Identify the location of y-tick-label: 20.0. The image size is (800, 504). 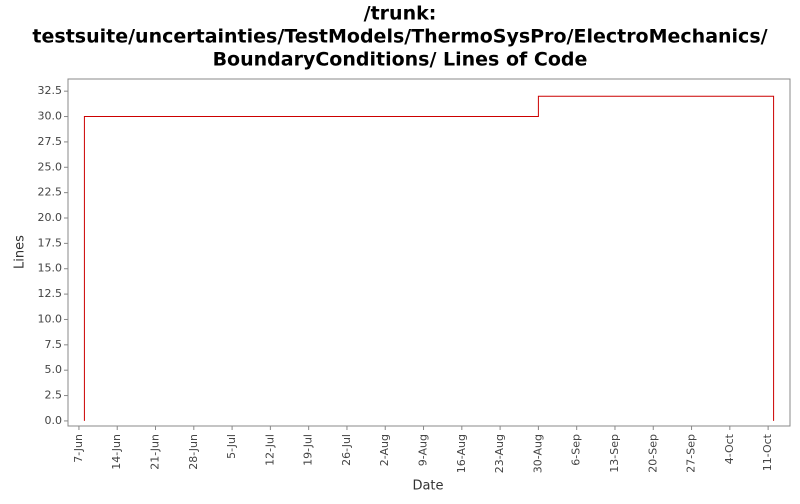
(50, 217).